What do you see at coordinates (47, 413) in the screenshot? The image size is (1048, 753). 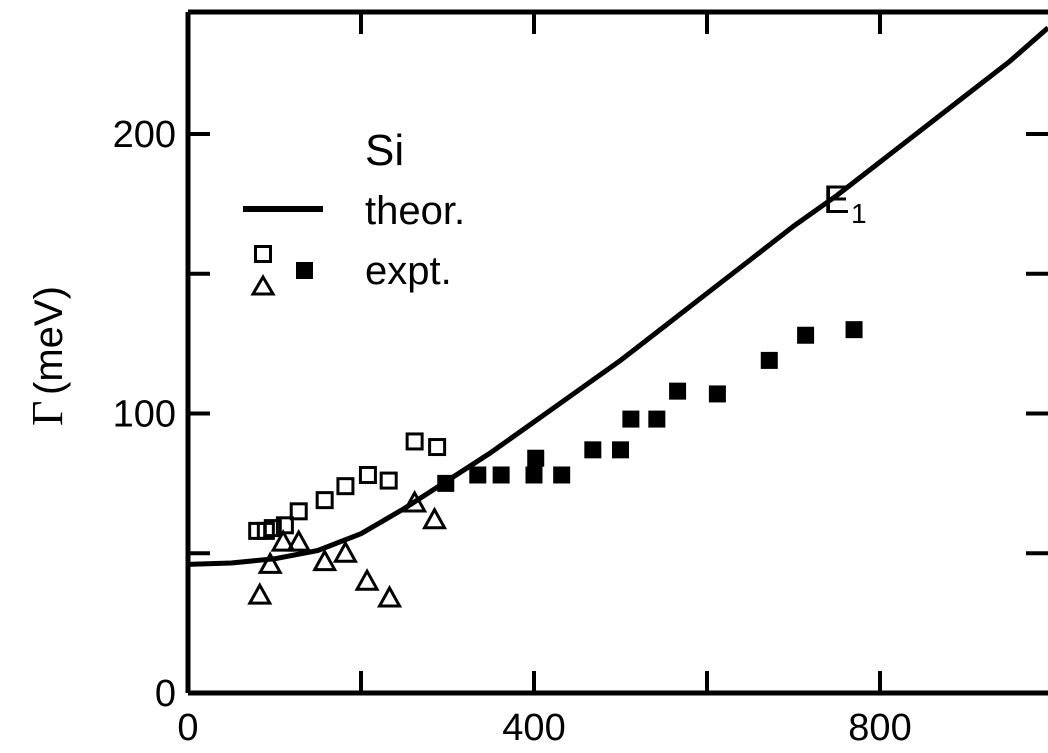 I see `y-axis-symbol: Γ` at bounding box center [47, 413].